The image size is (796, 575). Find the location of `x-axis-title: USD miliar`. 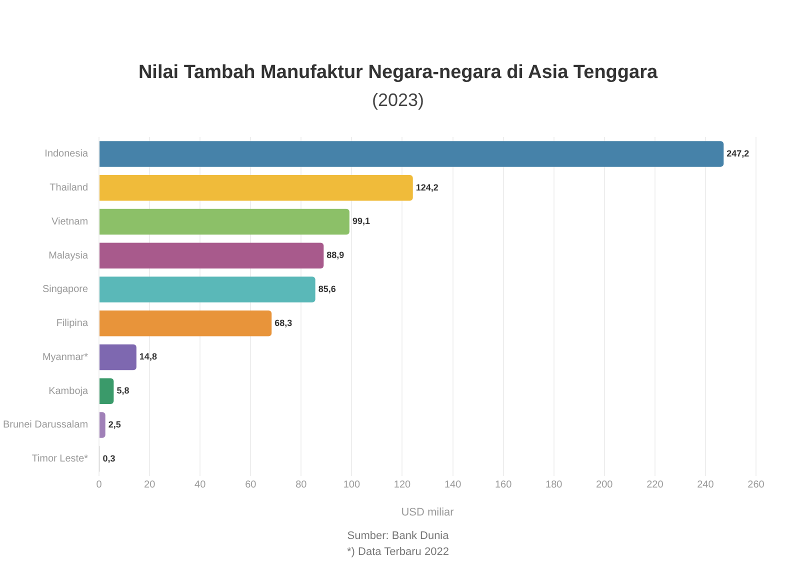

x-axis-title: USD miliar is located at coordinates (427, 512).